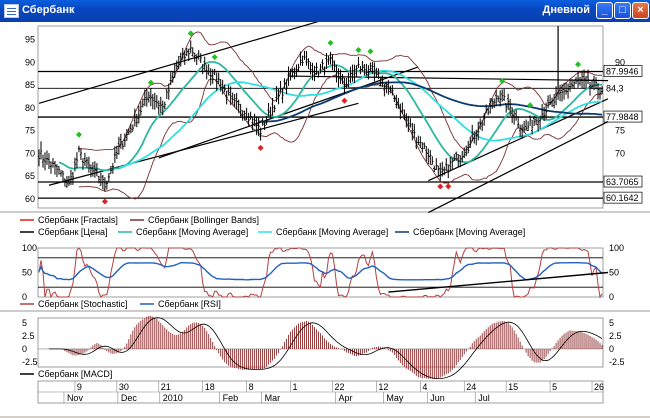  What do you see at coordinates (11, 11) in the screenshot?
I see `window-icon` at bounding box center [11, 11].